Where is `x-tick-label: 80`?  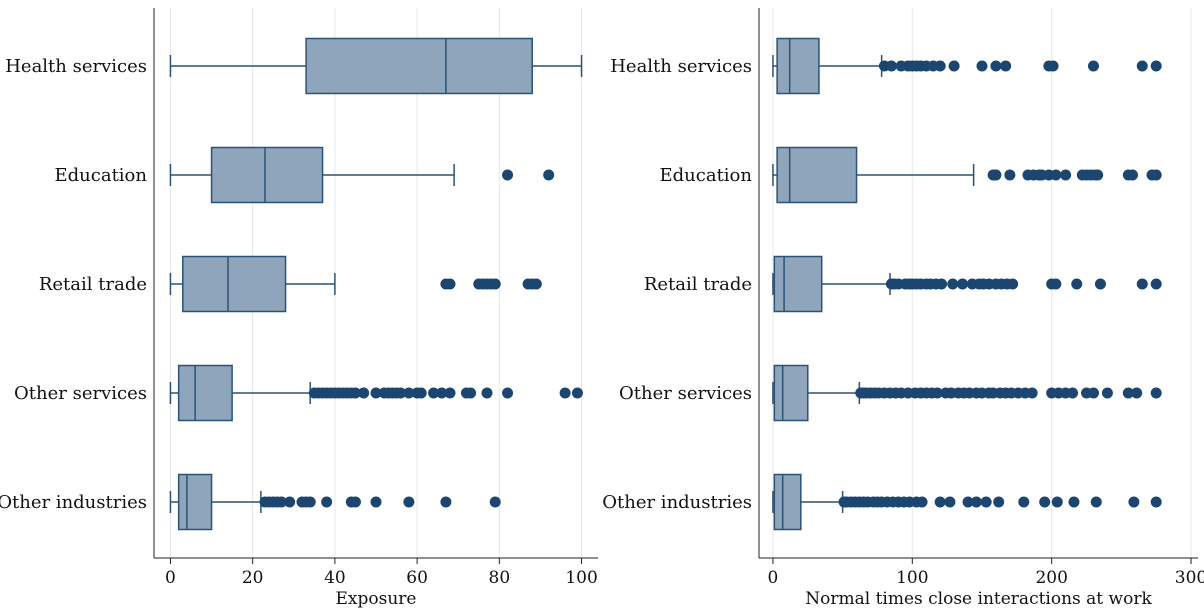
x-tick-label: 80 is located at coordinates (500, 578).